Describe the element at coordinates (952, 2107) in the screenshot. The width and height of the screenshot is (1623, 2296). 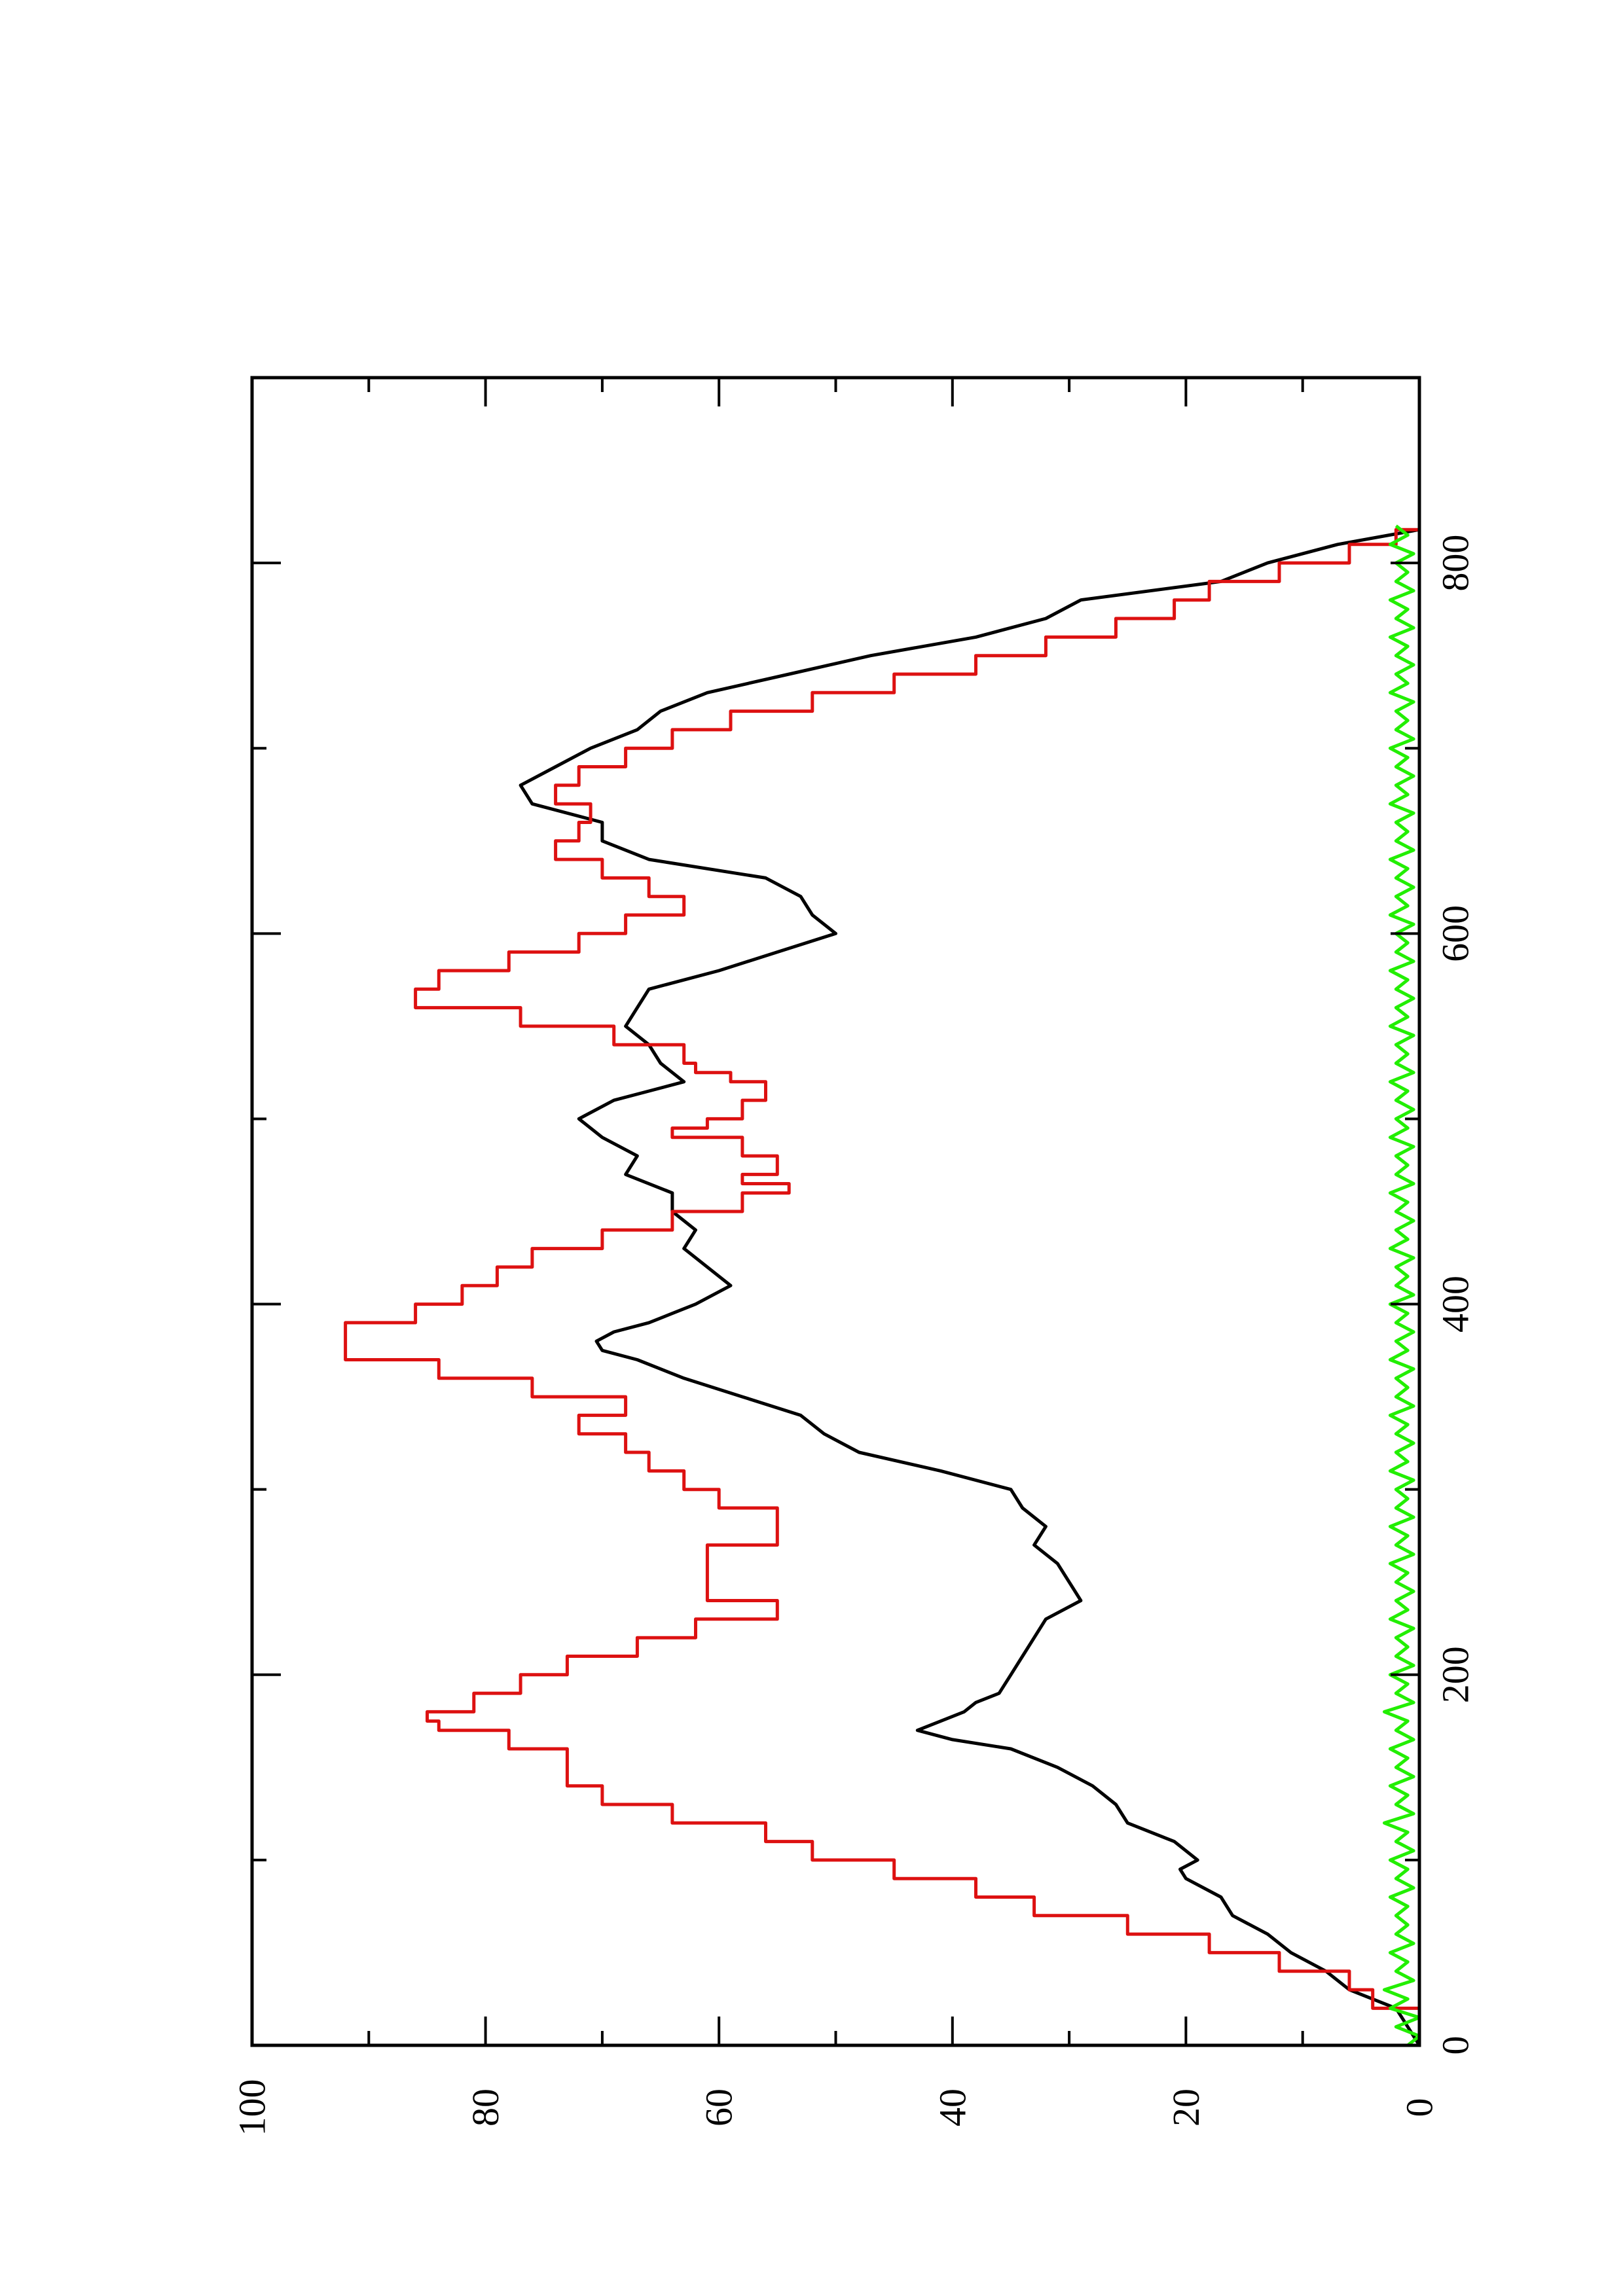
I see `y-tick-label: 40` at that location.